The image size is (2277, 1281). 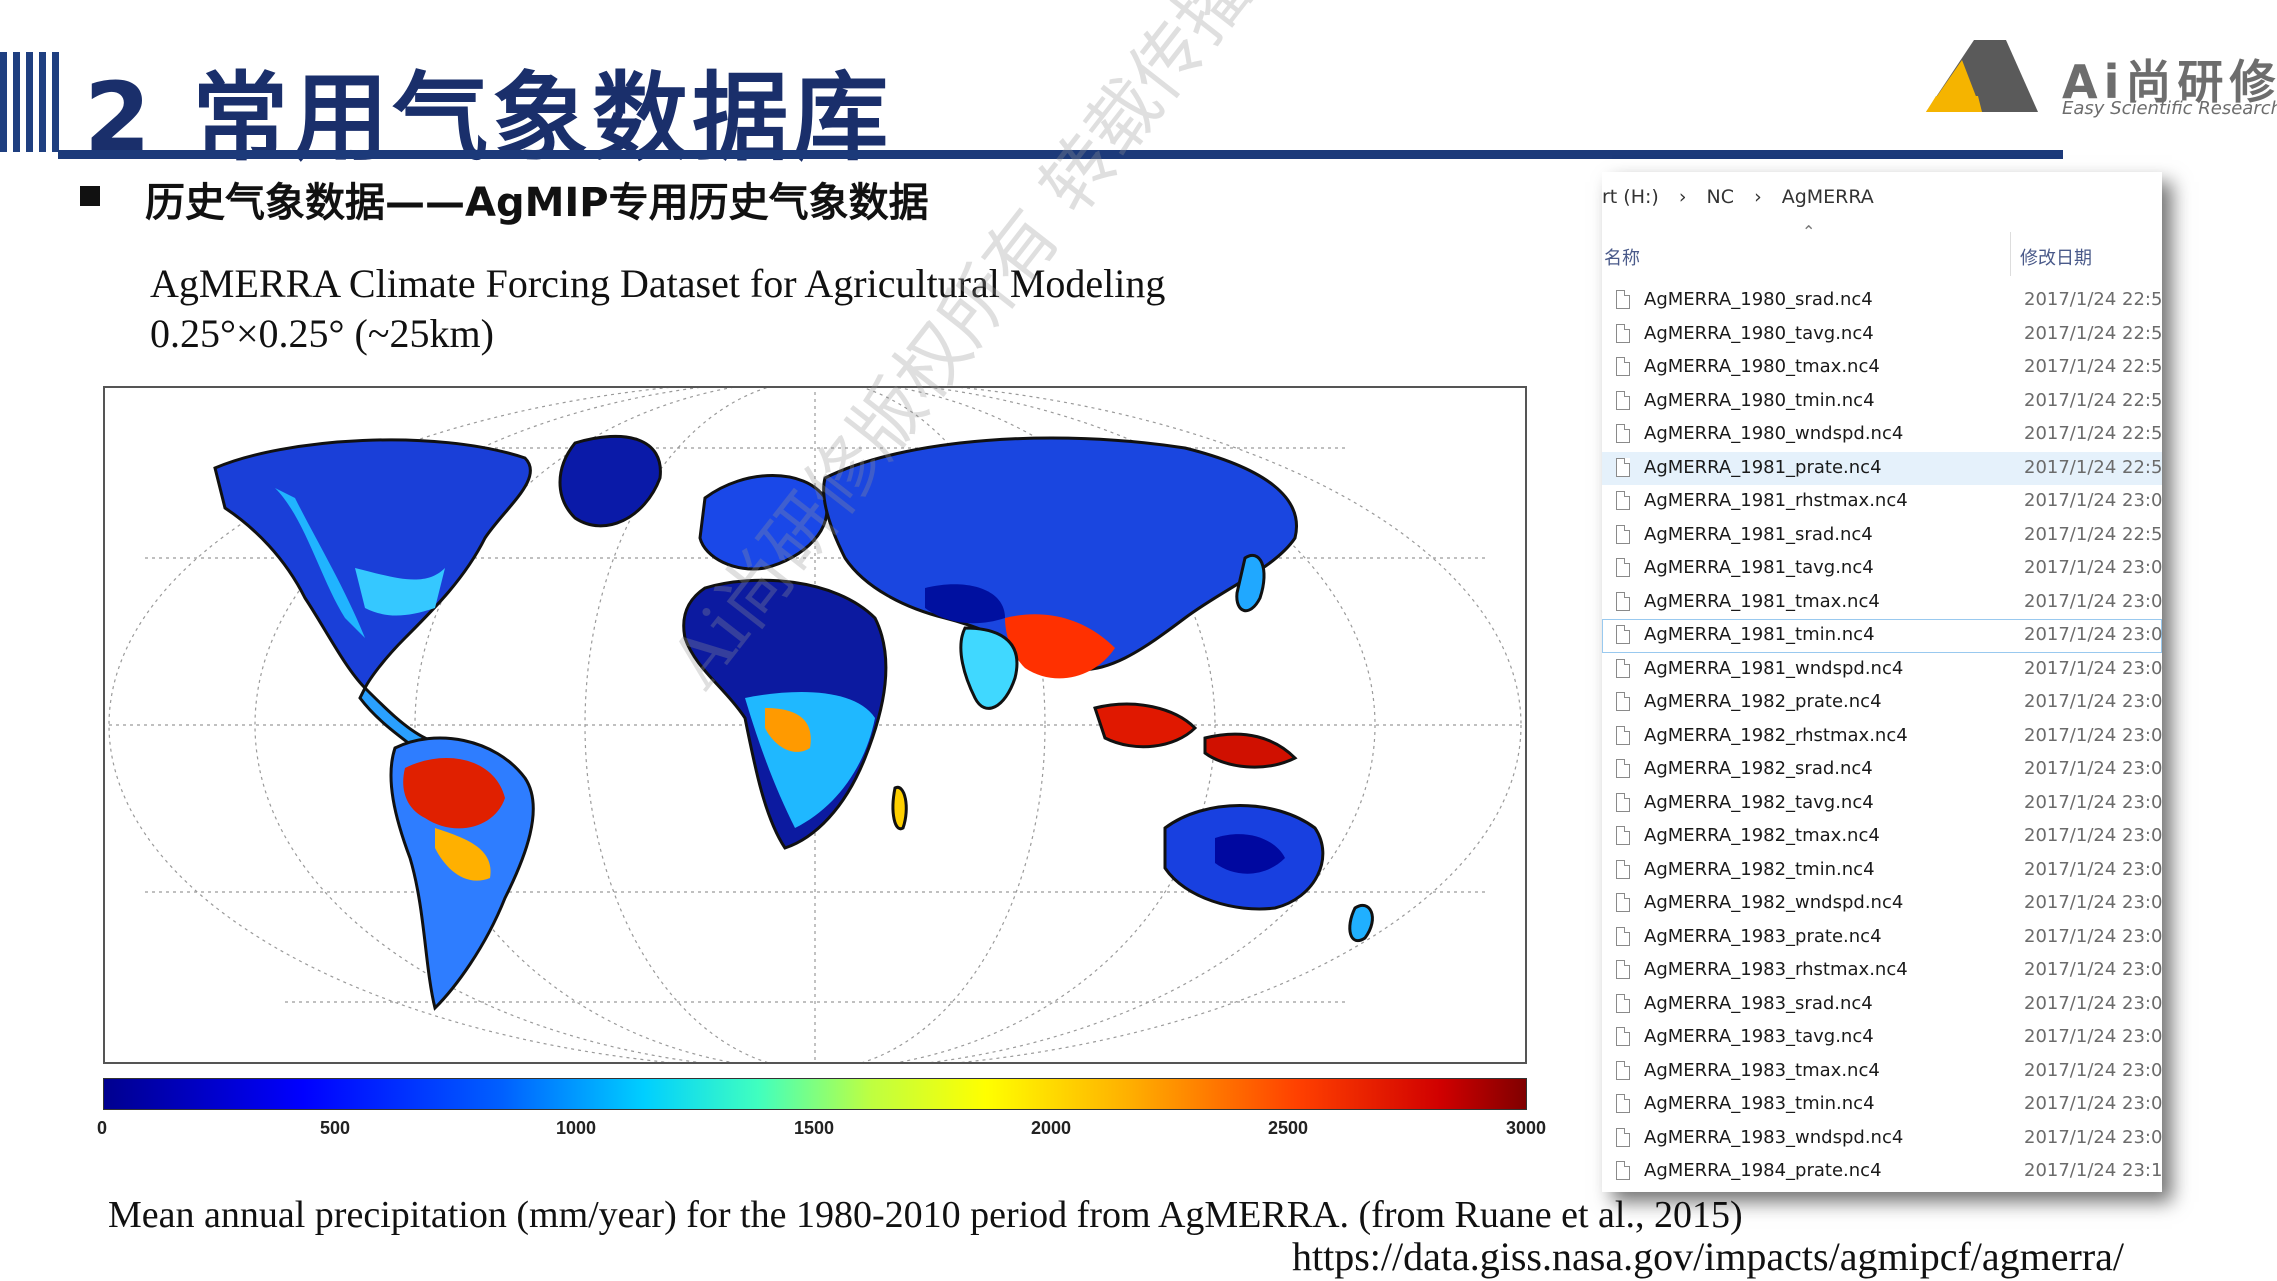 I want to click on file-name: AgMERRA_1982_tmin.nc4, so click(x=1759, y=869).